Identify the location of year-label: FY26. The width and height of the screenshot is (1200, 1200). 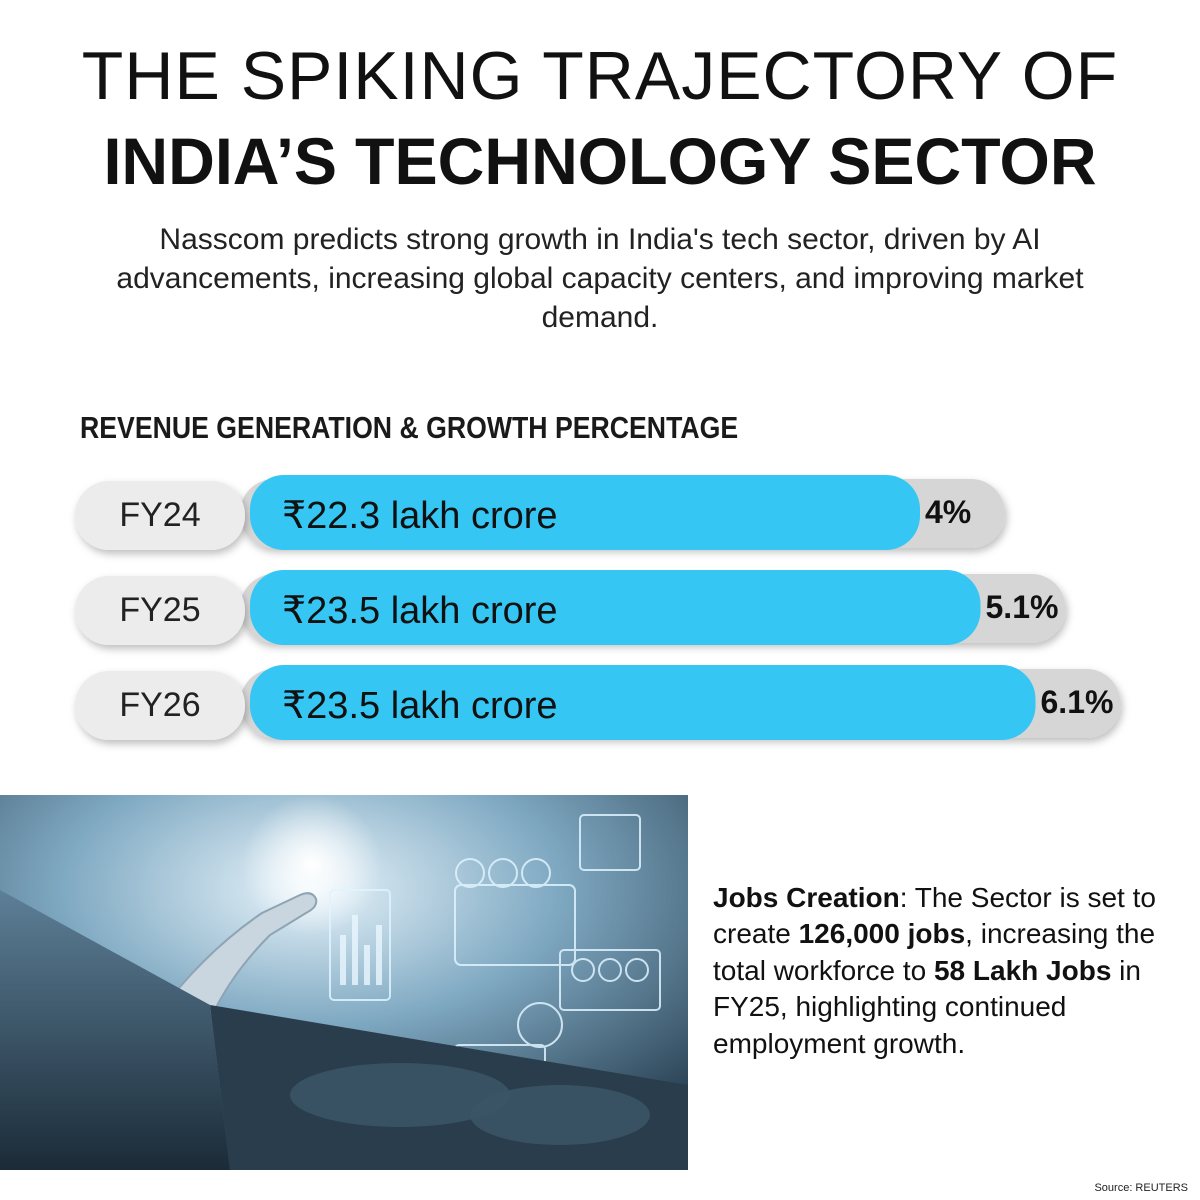
(159, 705).